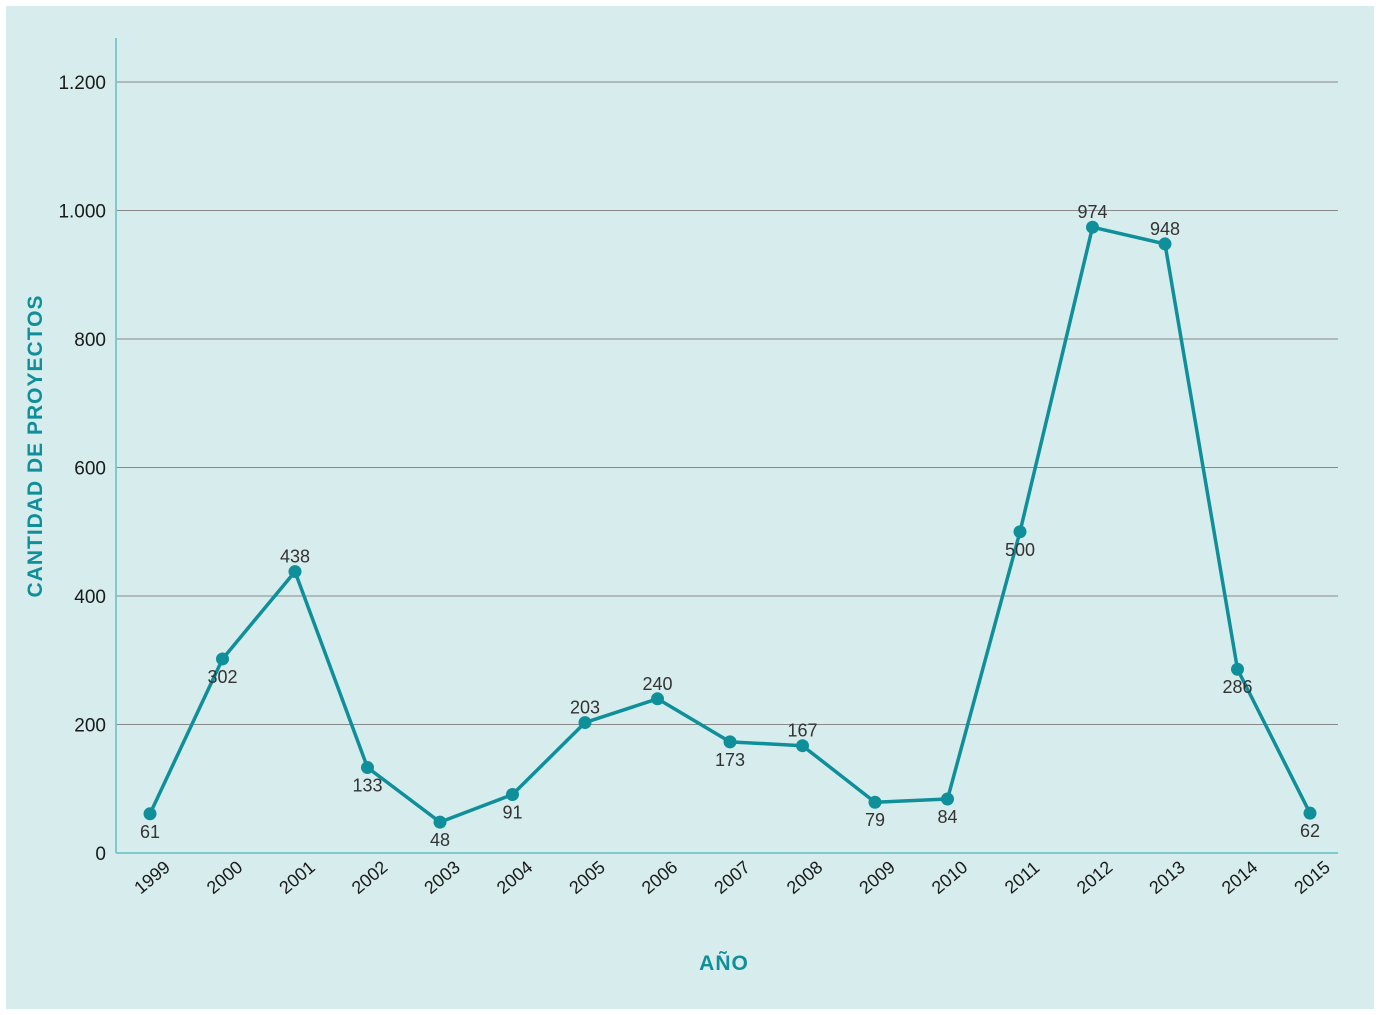 The image size is (1380, 1015). I want to click on data-label: 438, so click(295, 557).